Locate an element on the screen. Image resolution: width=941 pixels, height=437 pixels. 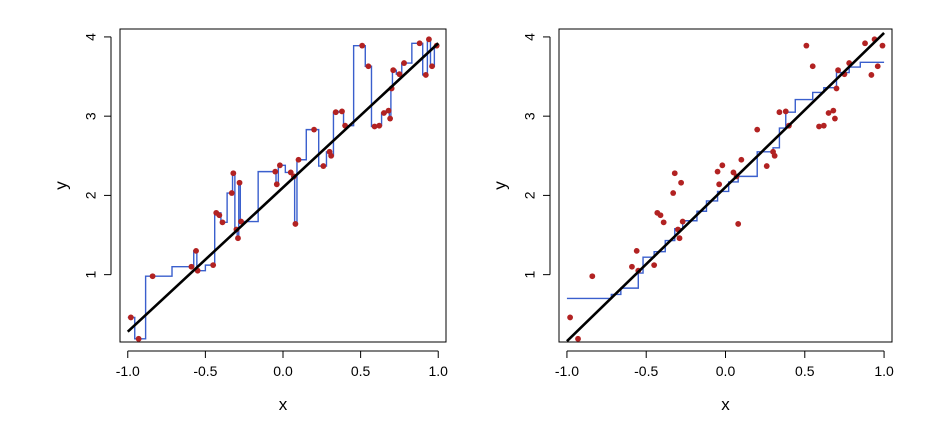
x-tick-label: 0.5 is located at coordinates (805, 371).